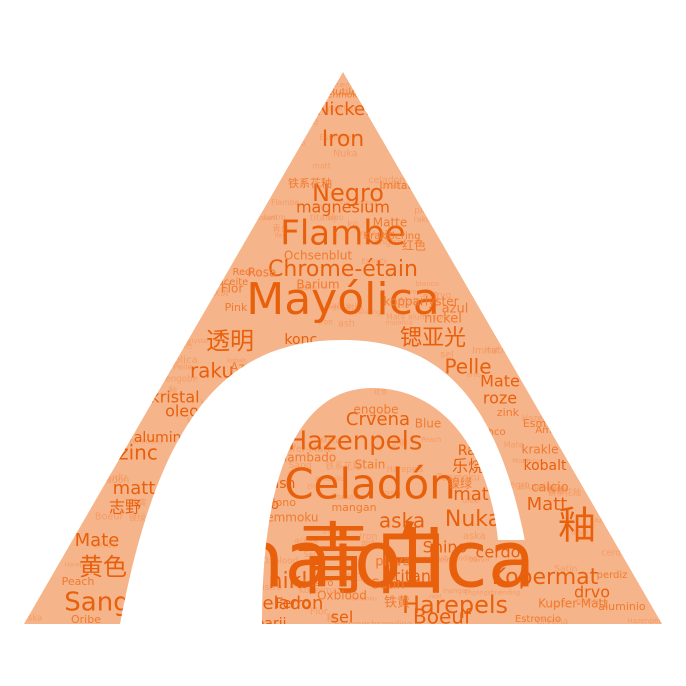 The height and width of the screenshot is (686, 686). I want to click on filler-word: roze, so click(97, 352).